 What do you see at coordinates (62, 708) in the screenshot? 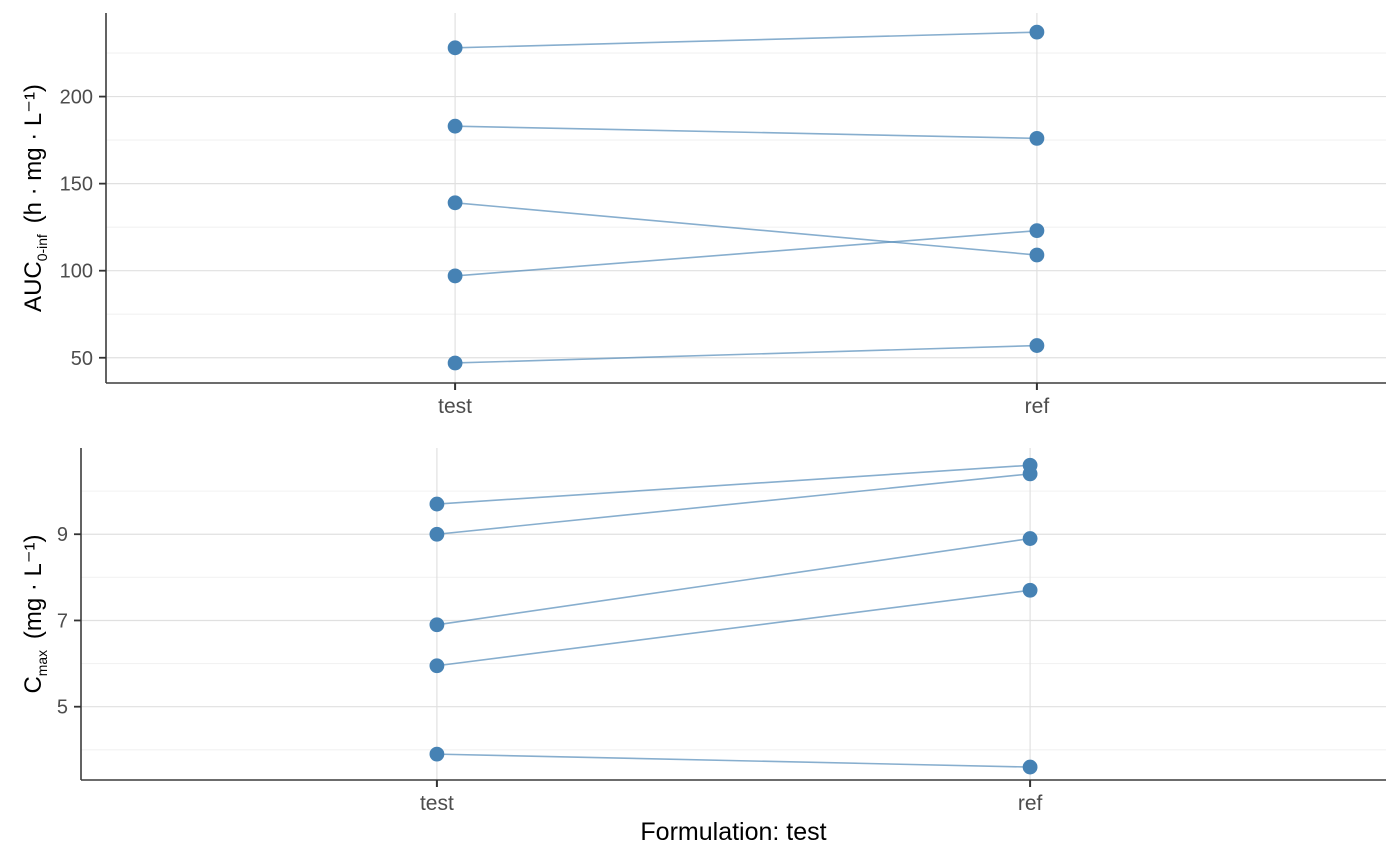
I see `y-tick-label: 5` at bounding box center [62, 708].